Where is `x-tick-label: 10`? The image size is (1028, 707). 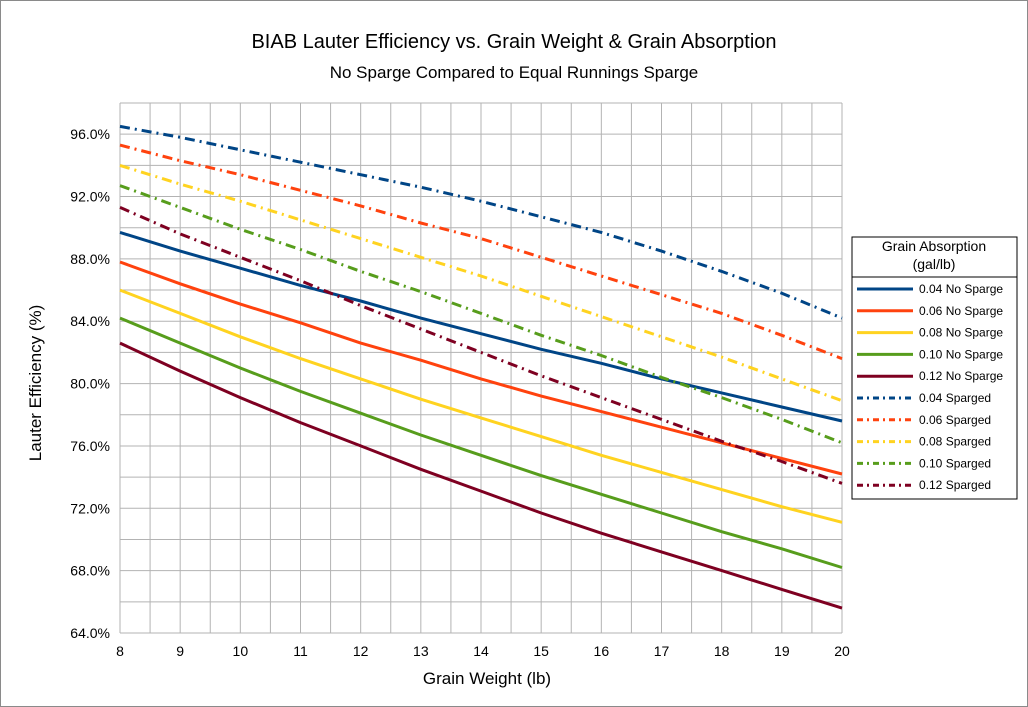 x-tick-label: 10 is located at coordinates (241, 651).